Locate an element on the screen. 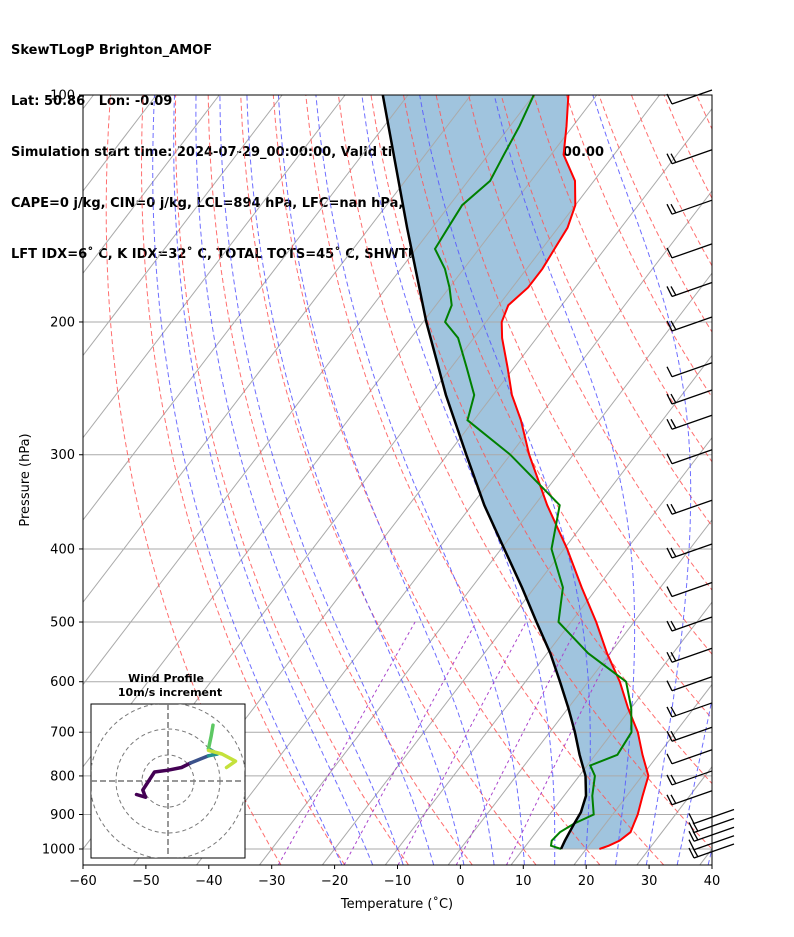 This screenshot has height=937, width=794. y-tick-label: 400 is located at coordinates (62, 549).